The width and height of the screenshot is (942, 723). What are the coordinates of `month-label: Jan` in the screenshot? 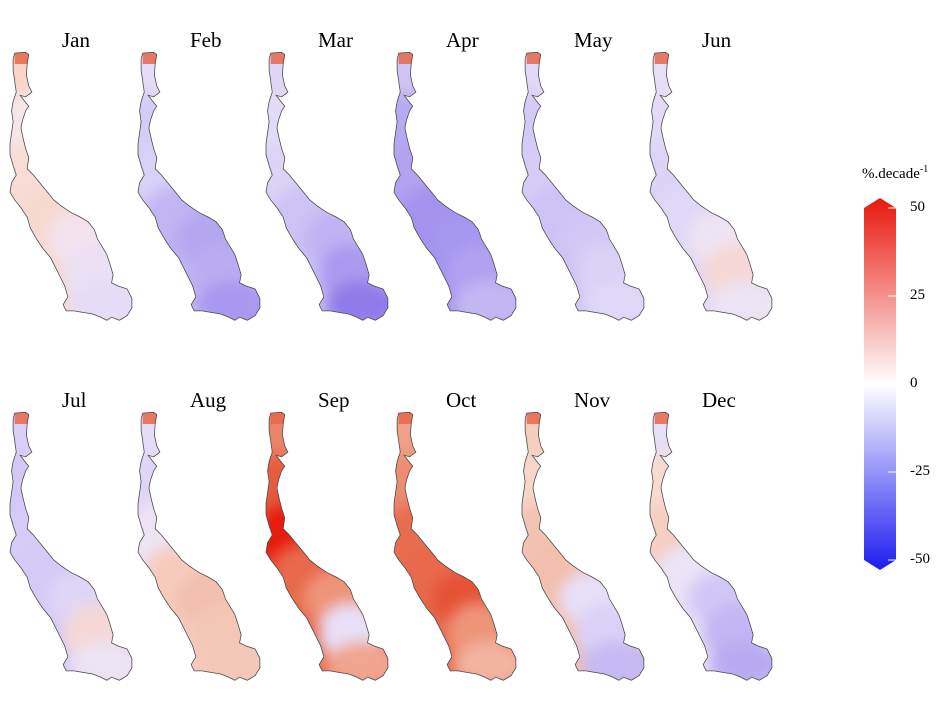 It's located at (76, 40).